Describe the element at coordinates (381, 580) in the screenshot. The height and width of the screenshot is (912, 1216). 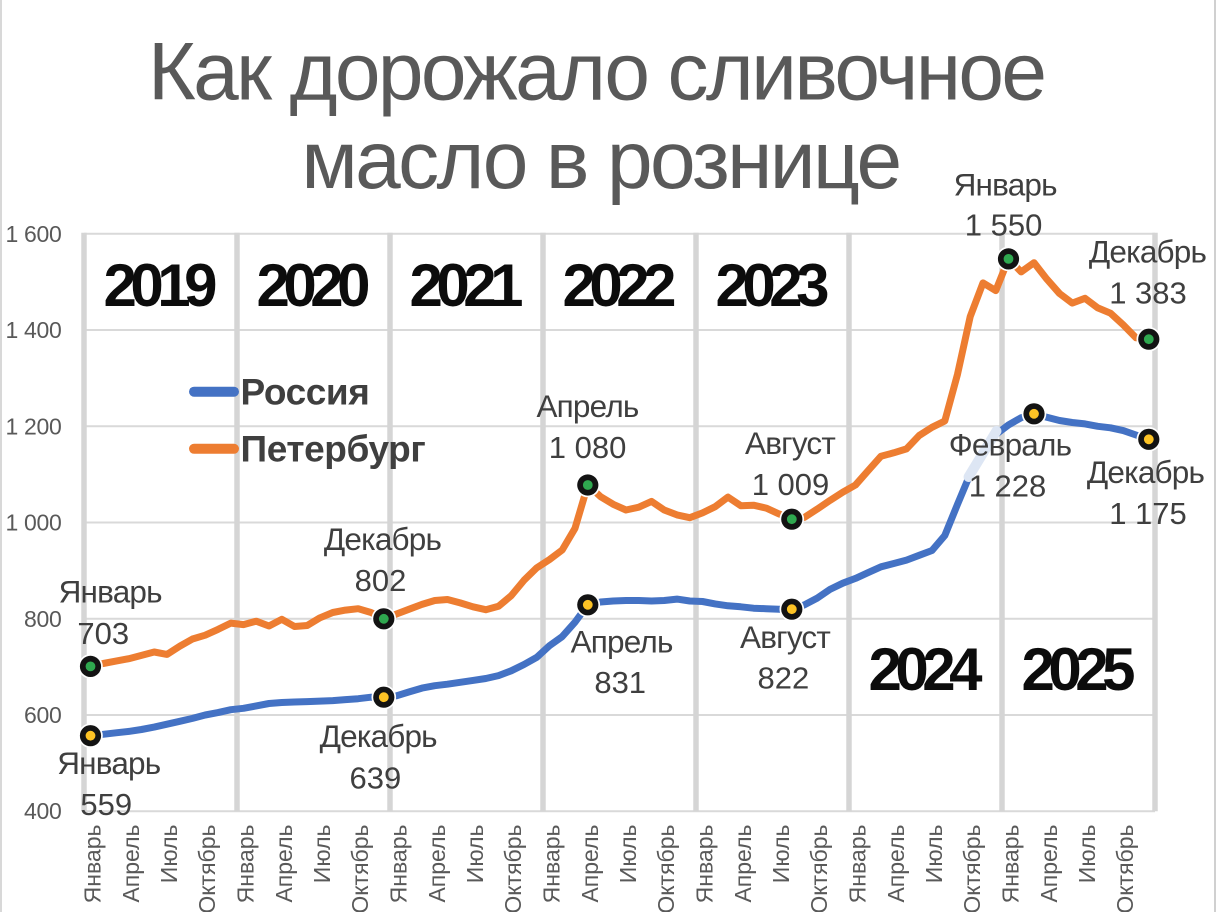
I see `svg-text: 802` at that location.